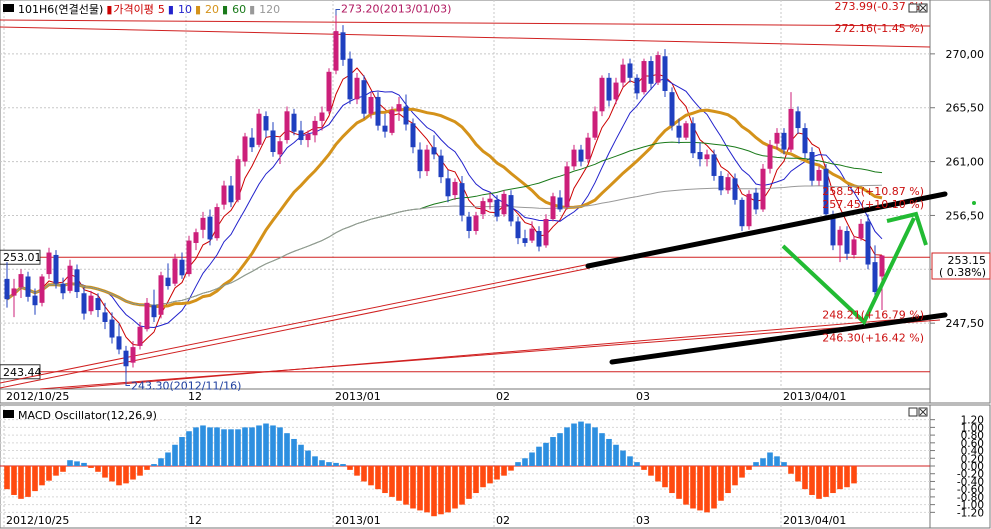  Describe the element at coordinates (503, 520) in the screenshot. I see `macd-date-label: 02` at that location.